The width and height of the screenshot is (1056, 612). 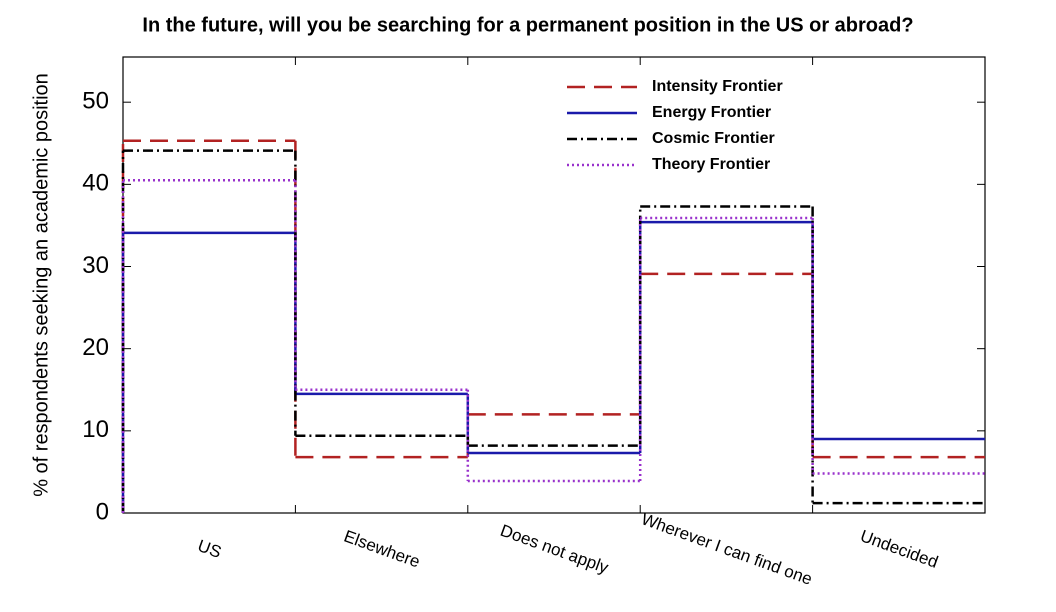 I want to click on y-tick-label: 20, so click(x=95, y=347).